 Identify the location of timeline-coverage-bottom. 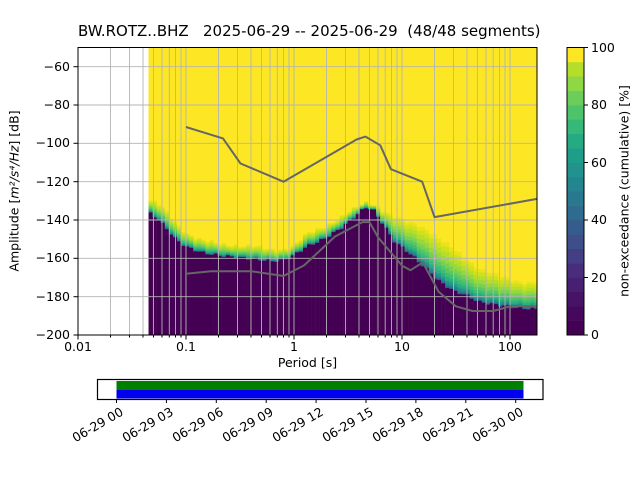
(320, 394).